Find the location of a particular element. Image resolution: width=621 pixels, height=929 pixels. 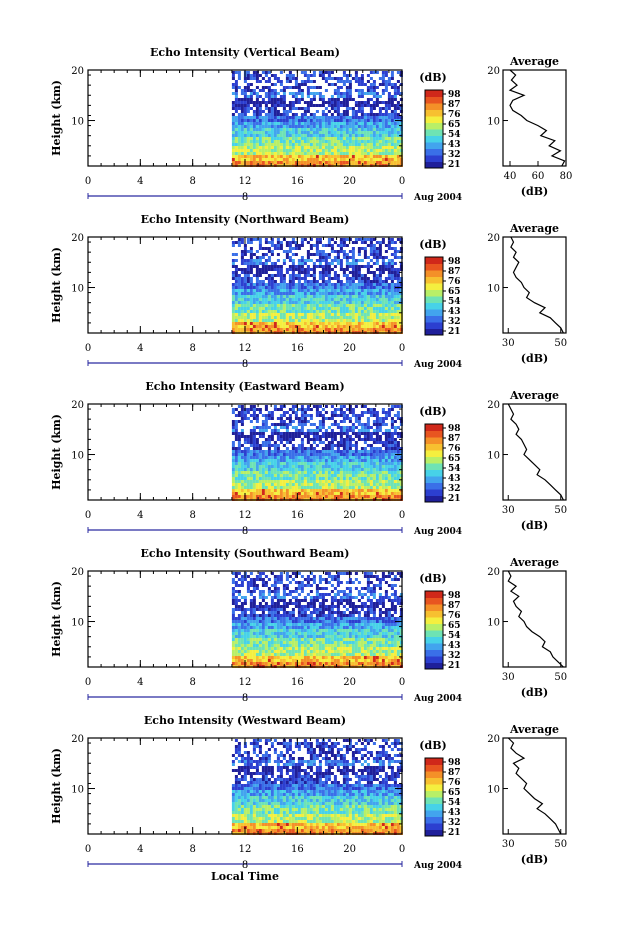

x-tick-label: 0 is located at coordinates (402, 348).